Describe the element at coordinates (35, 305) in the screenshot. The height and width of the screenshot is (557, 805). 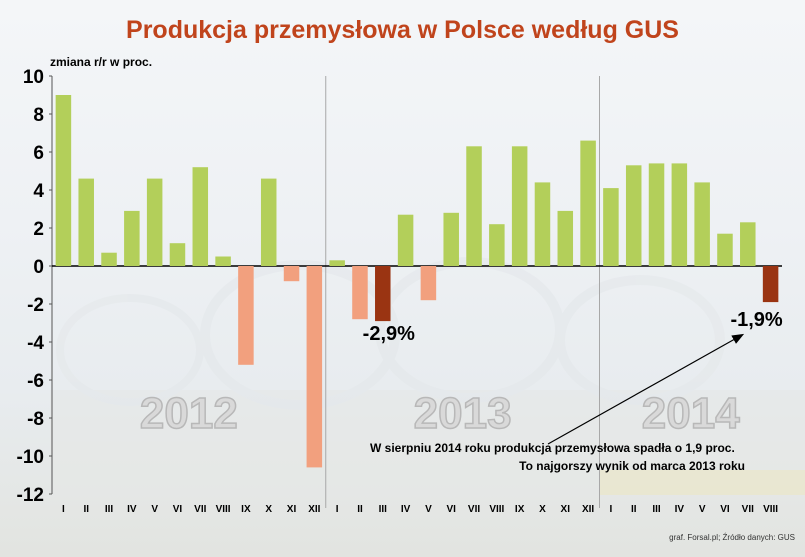
I see `y-tick-label: -2` at that location.